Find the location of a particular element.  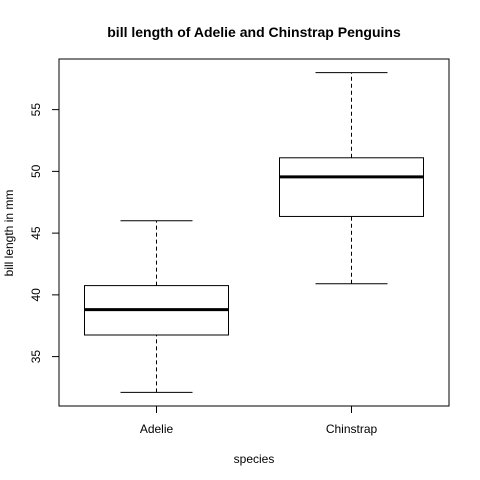

x-axis-title: species is located at coordinates (254, 459).